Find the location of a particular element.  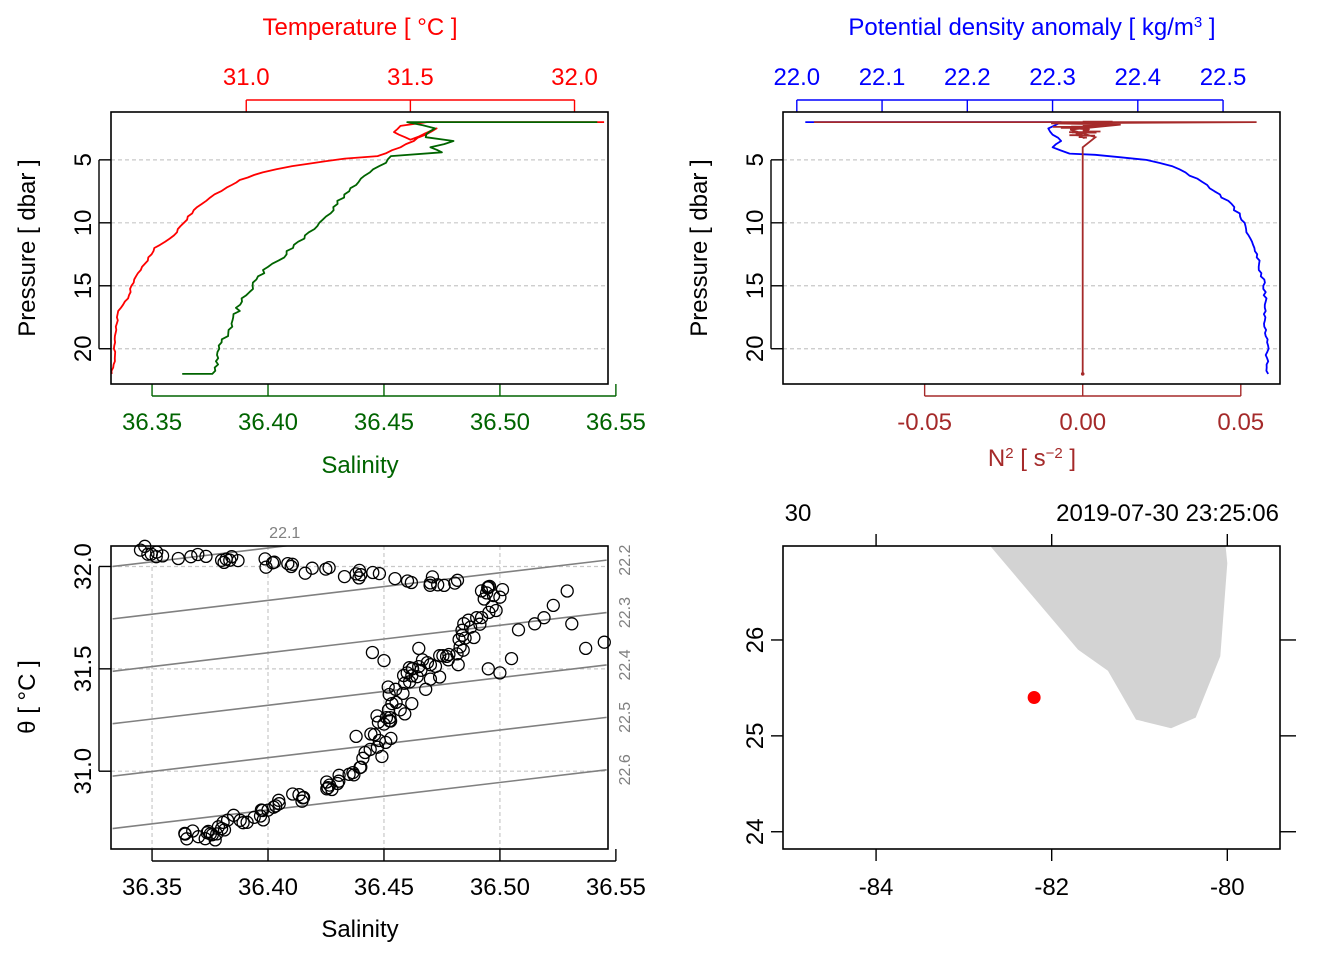

station-datetime-label: 2019-07-30 23:25:06 is located at coordinates (1167, 513).